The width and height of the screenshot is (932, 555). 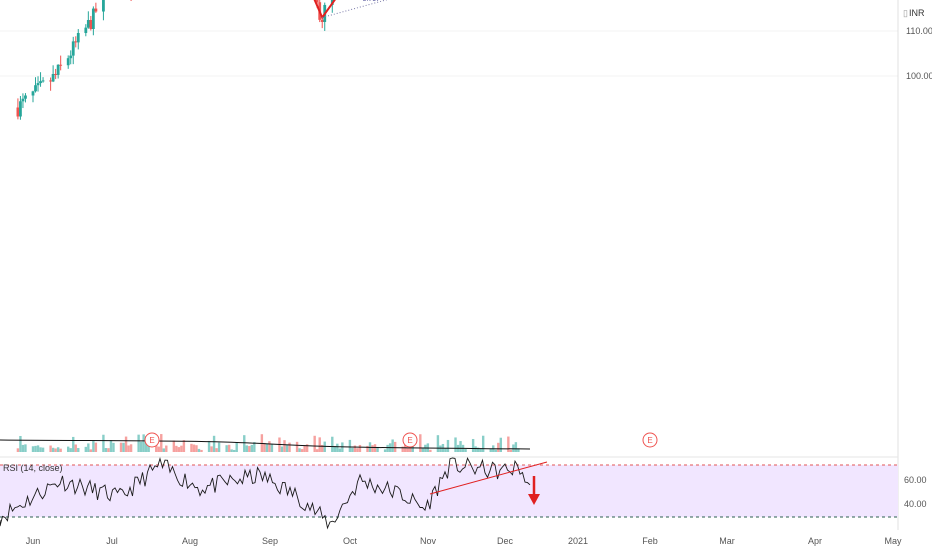 What do you see at coordinates (919, 76) in the screenshot?
I see `y-tick-label: 100.00` at bounding box center [919, 76].